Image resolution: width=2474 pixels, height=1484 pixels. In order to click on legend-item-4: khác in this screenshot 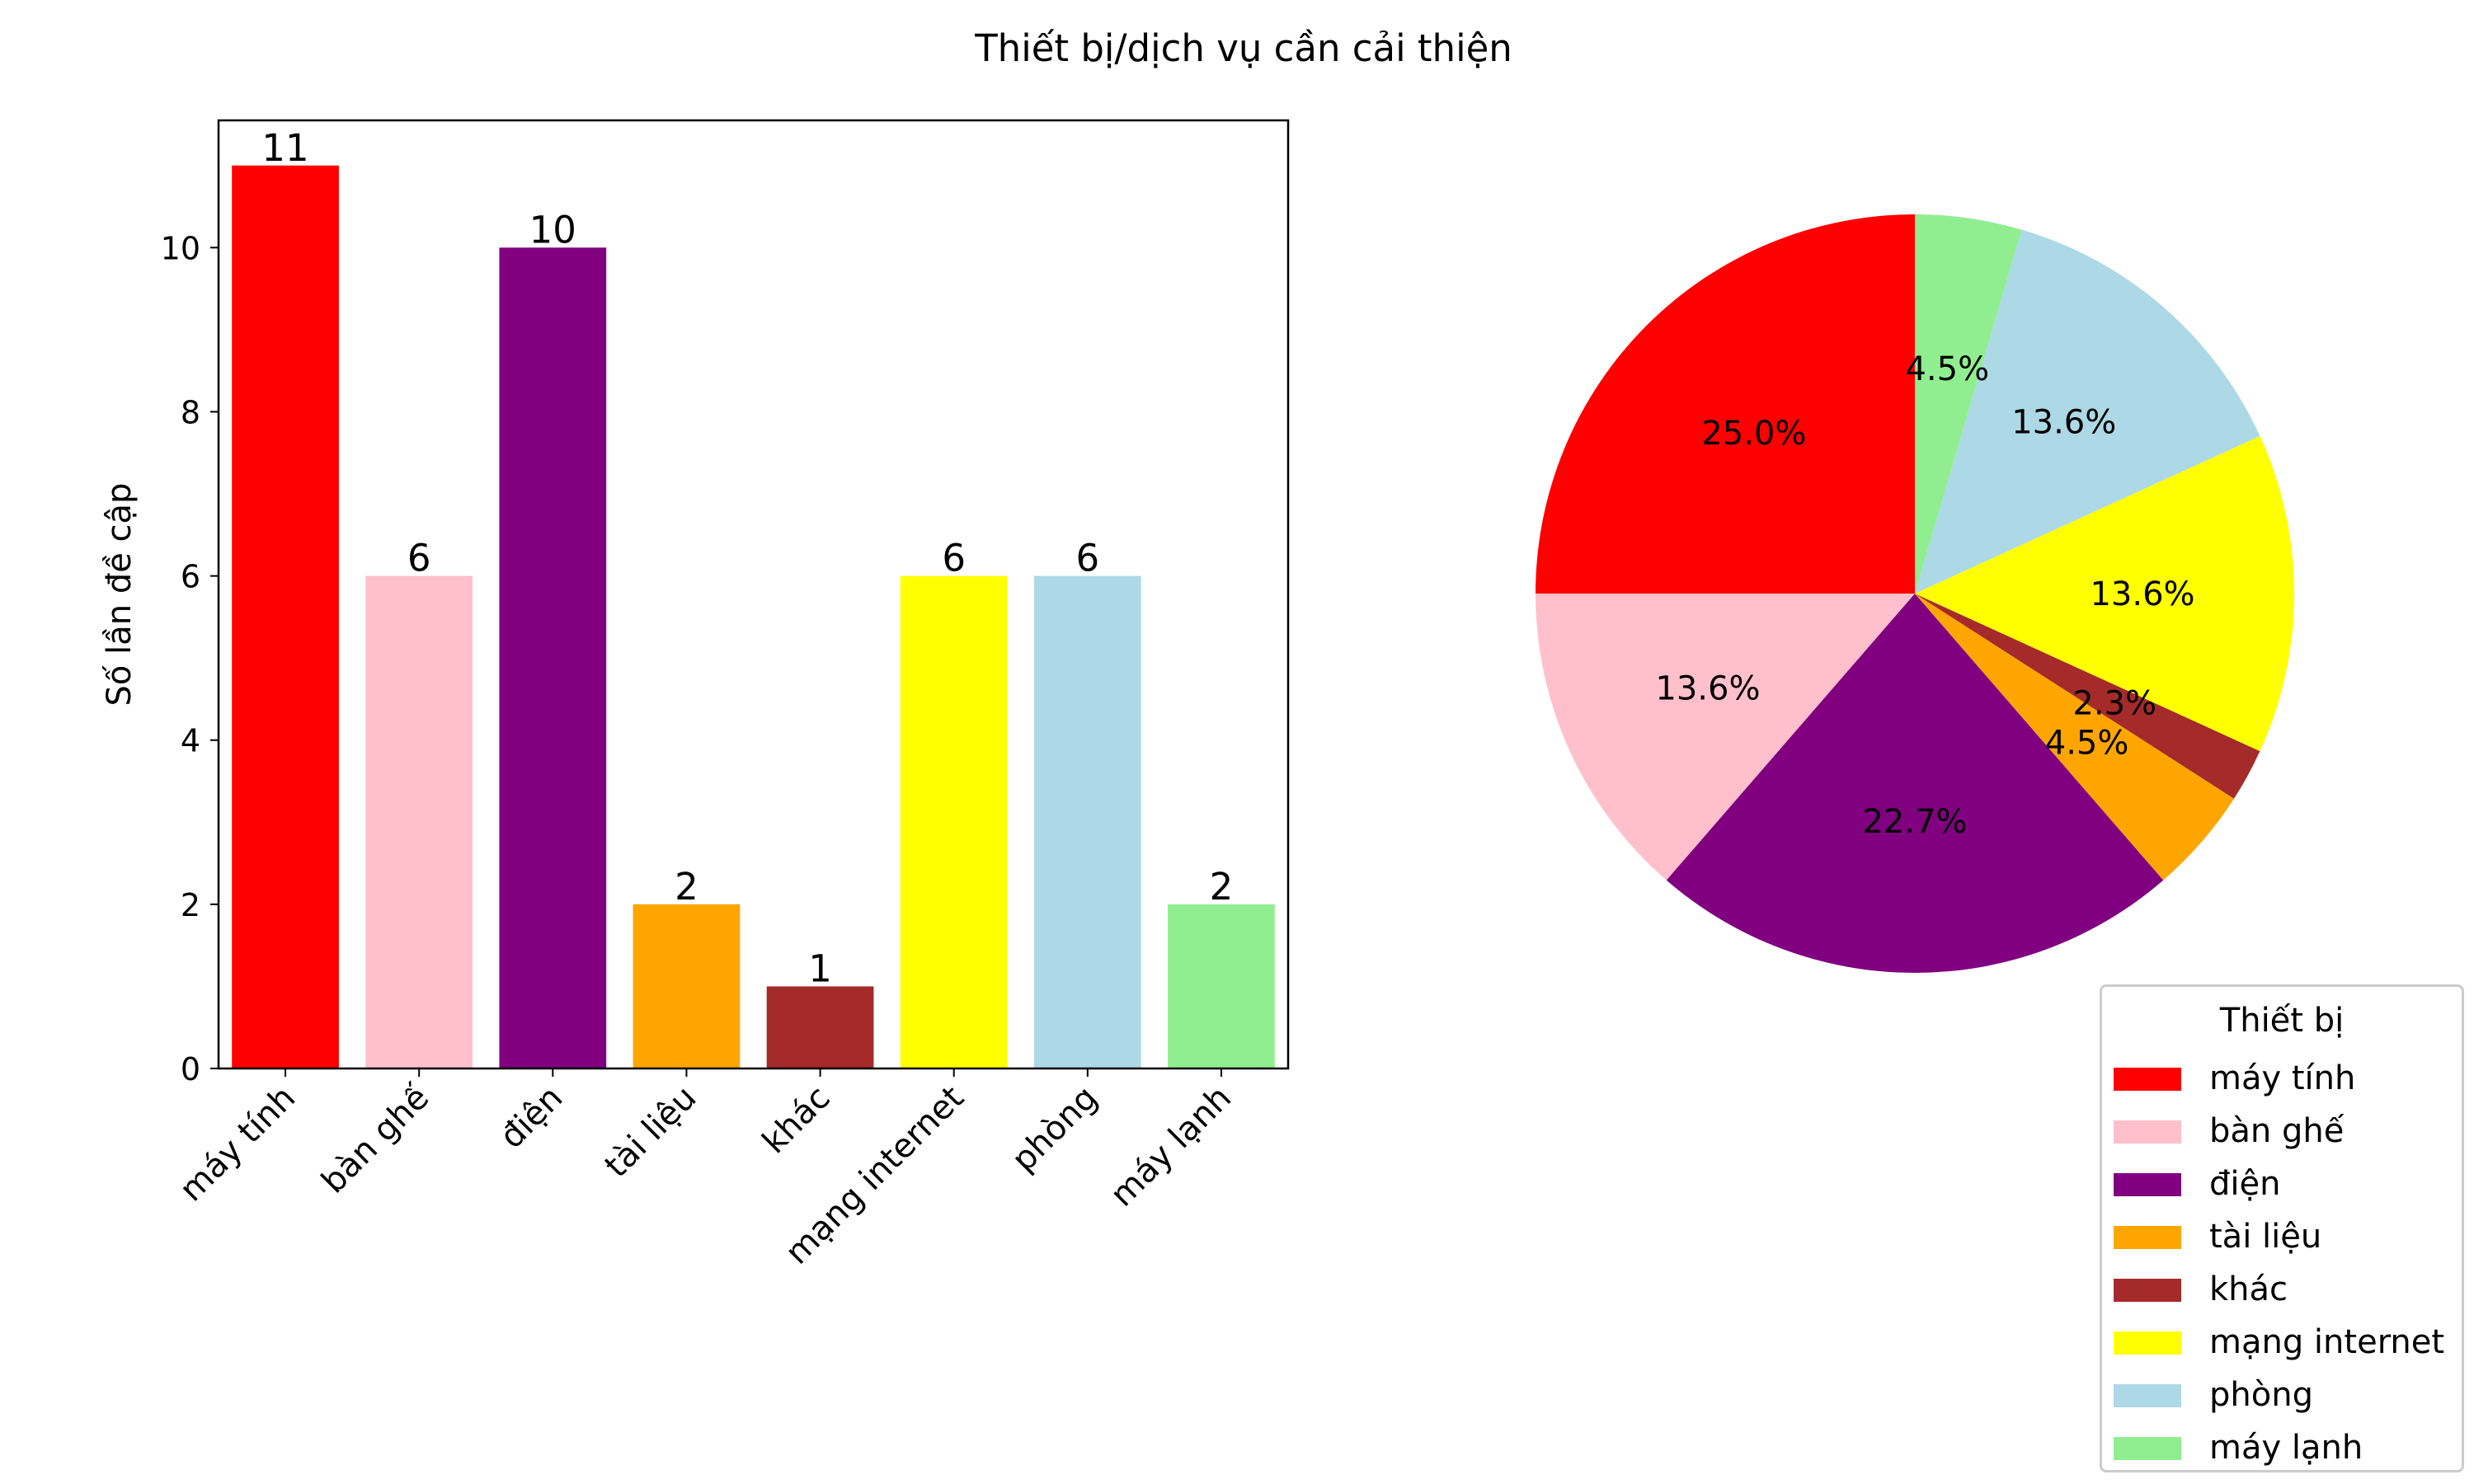, I will do `click(2287, 1291)`.